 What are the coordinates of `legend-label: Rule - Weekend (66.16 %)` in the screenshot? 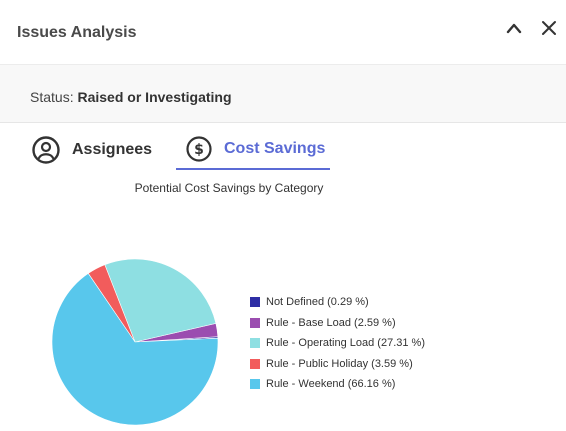 It's located at (331, 384).